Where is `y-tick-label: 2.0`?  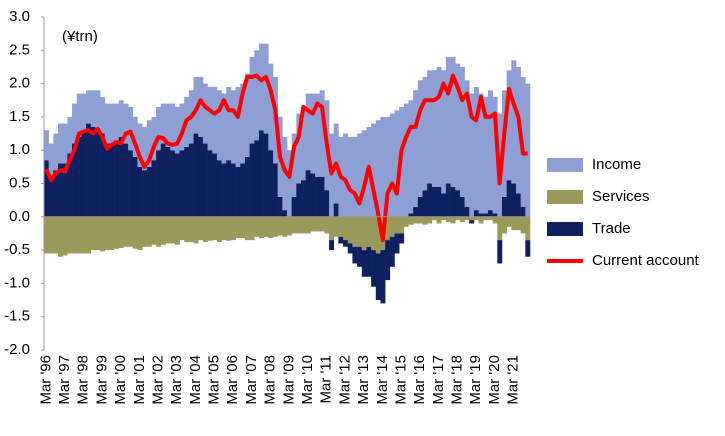 y-tick-label: 2.0 is located at coordinates (19, 83).